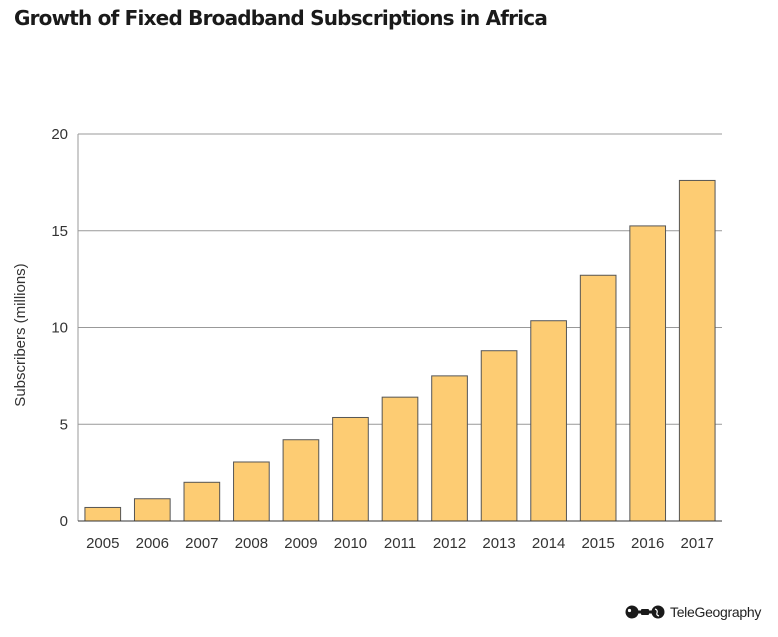 Image resolution: width=778 pixels, height=637 pixels. Describe the element at coordinates (598, 398) in the screenshot. I see `bar-2015` at that location.